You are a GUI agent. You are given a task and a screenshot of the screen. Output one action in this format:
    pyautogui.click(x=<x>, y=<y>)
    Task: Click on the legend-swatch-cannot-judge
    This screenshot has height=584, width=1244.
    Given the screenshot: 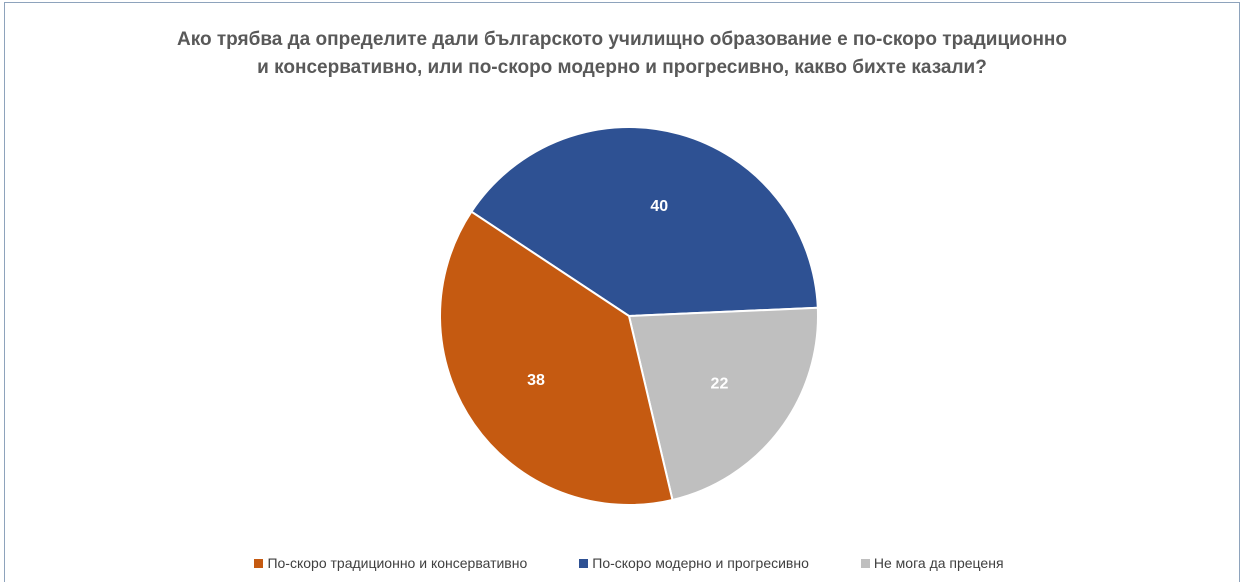 What is the action you would take?
    pyautogui.click(x=865, y=563)
    